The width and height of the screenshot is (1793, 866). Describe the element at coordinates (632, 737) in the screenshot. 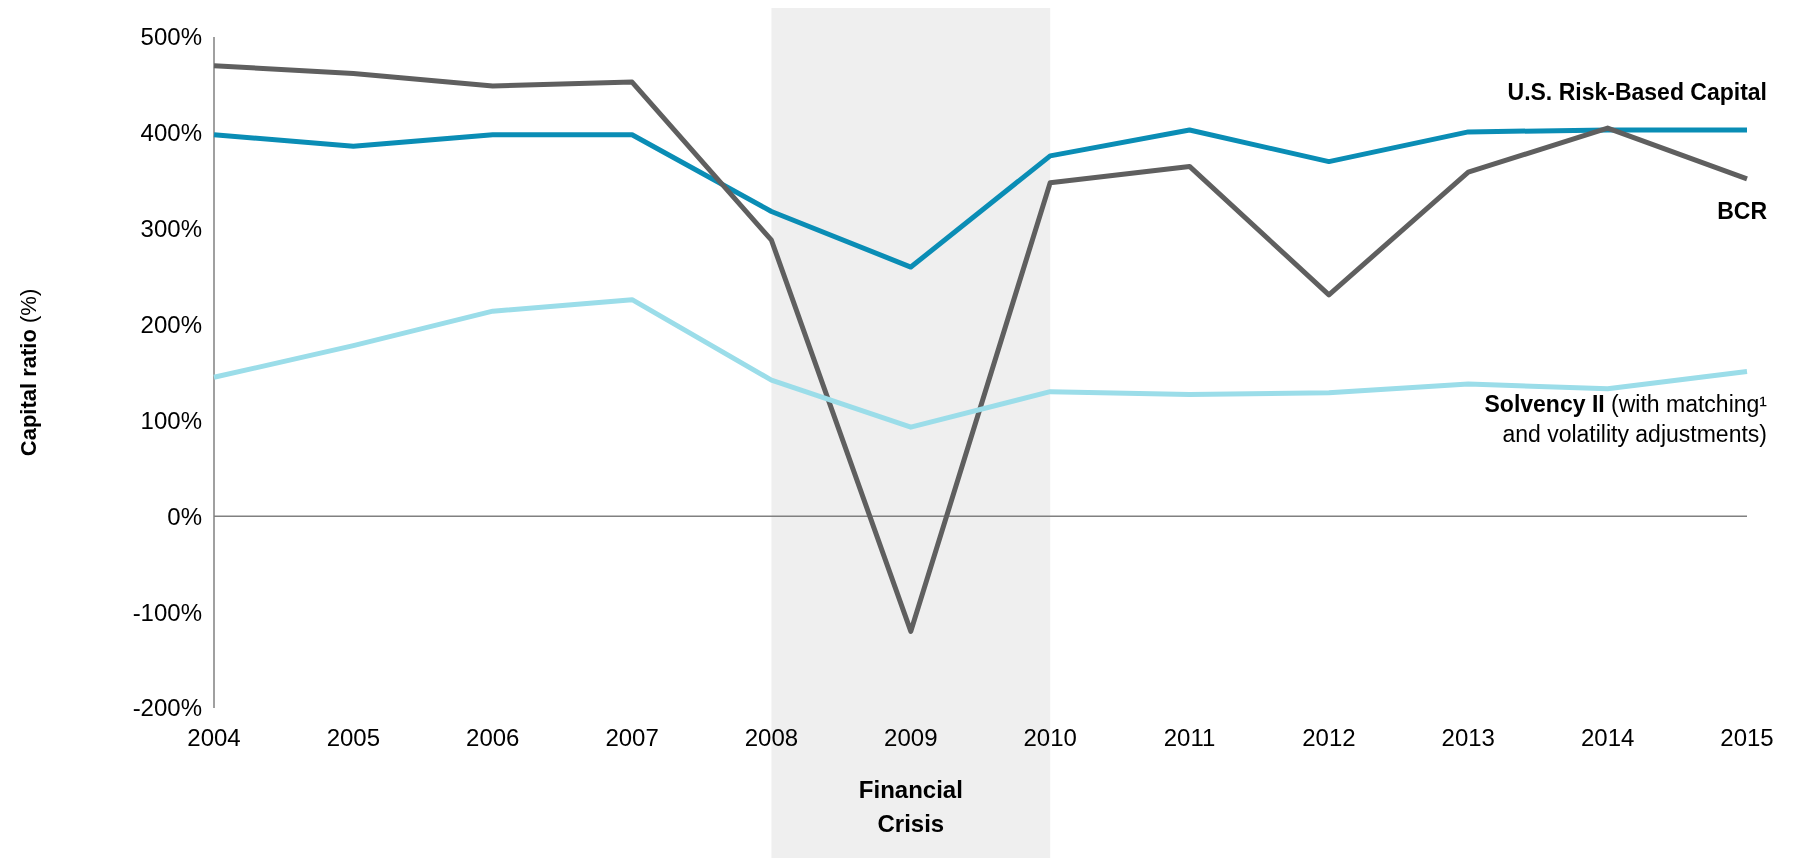

I see `x-tick-label: 2007` at that location.